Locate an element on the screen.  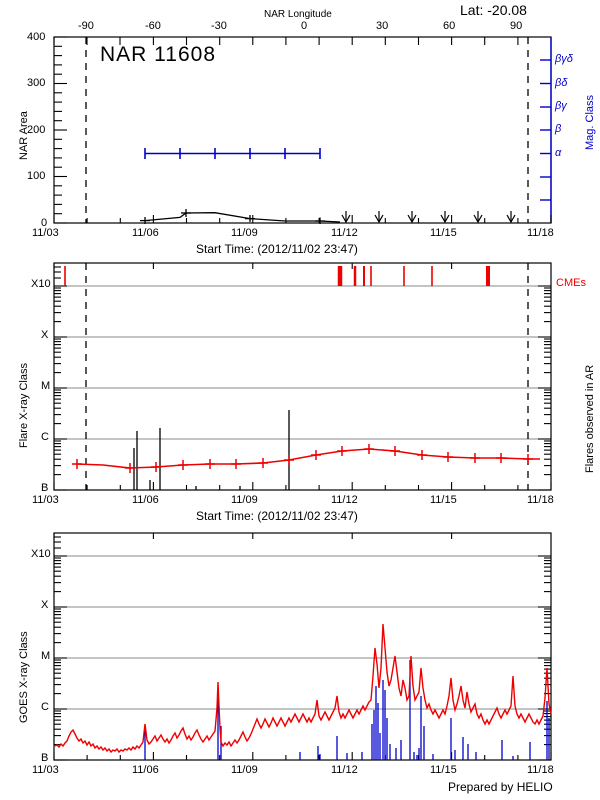
top-xtick-60: 60 is located at coordinates (449, 26).